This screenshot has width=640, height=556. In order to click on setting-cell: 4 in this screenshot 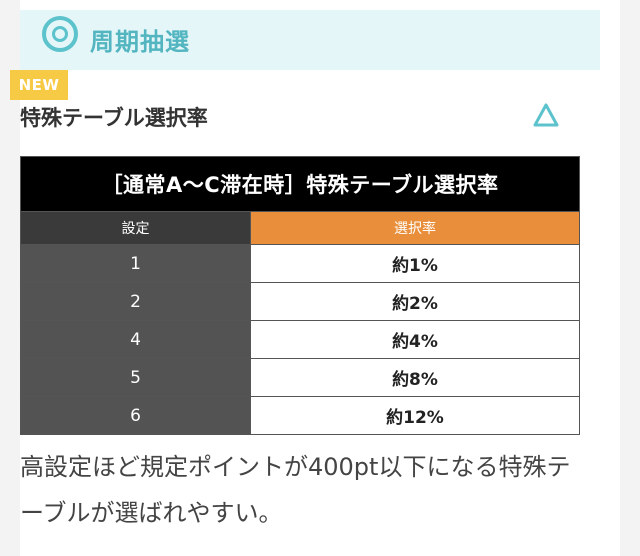, I will do `click(136, 339)`.